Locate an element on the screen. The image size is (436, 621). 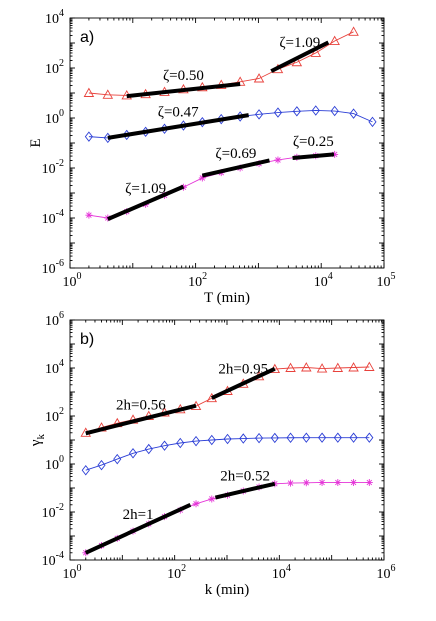
y-tick-label: 10² is located at coordinates (54, 67).